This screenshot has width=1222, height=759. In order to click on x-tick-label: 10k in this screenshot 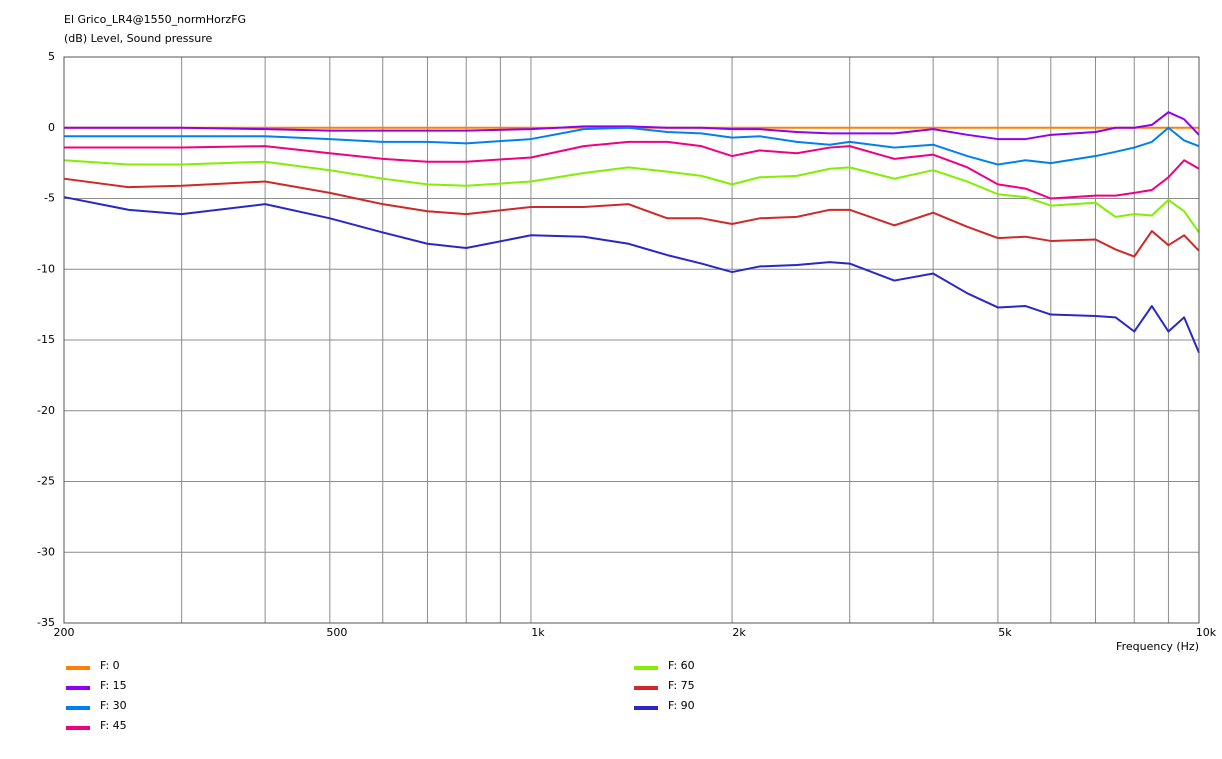, I will do `click(1206, 632)`.